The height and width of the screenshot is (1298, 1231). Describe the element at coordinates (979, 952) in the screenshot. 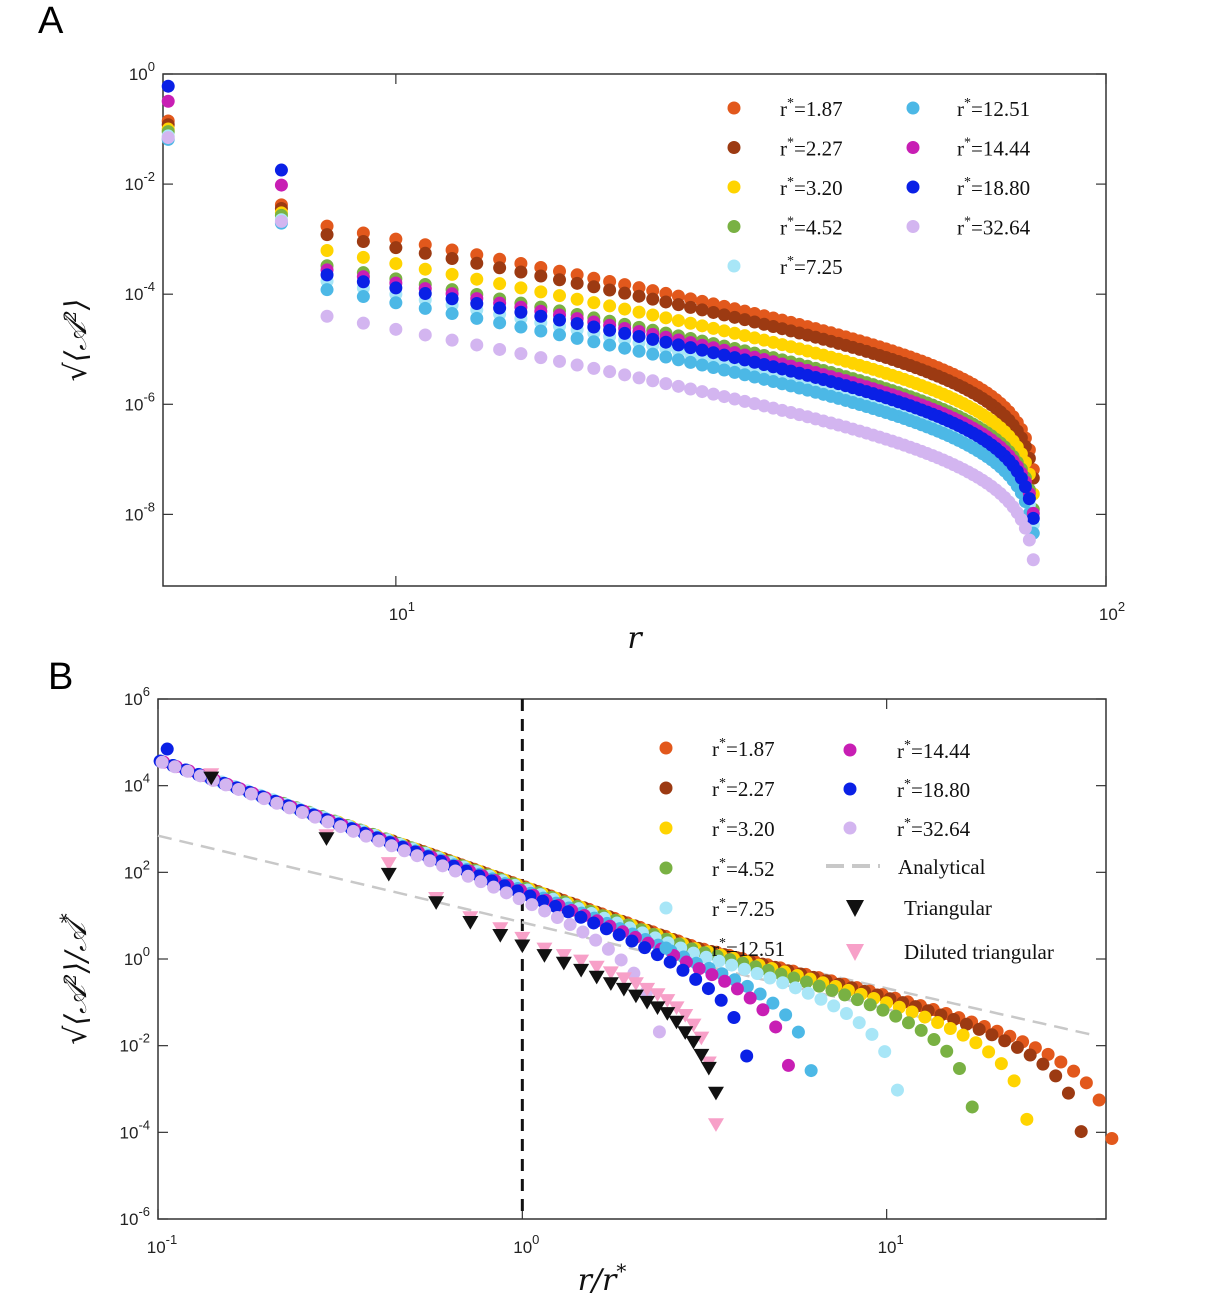

I see `legend-diluted-label: Diluted triangular` at that location.